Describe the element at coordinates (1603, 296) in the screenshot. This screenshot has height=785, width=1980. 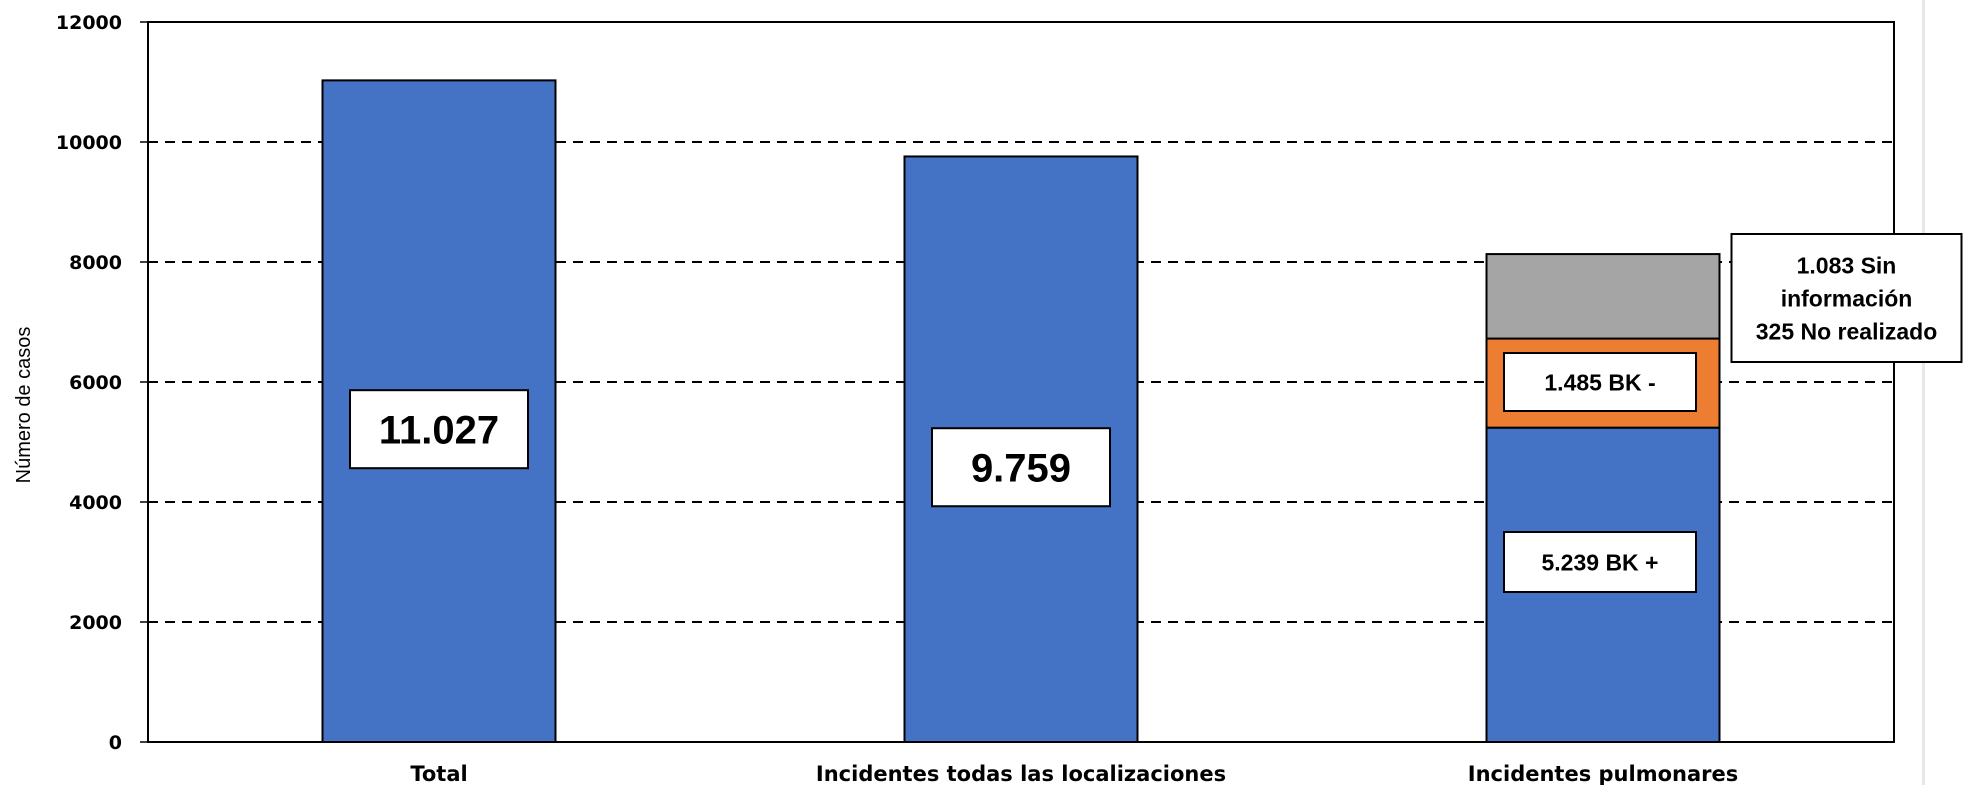
I see `bar-segment` at that location.